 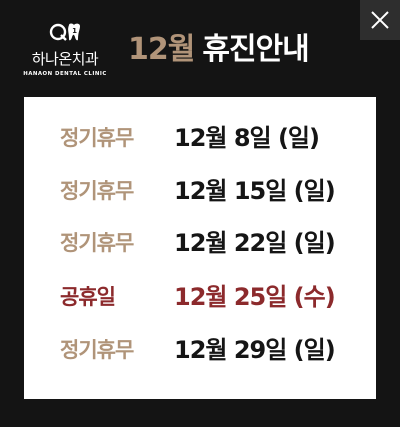 I want to click on schedule-row: 정기휴무 12월 29일 (일), so click(x=200, y=350).